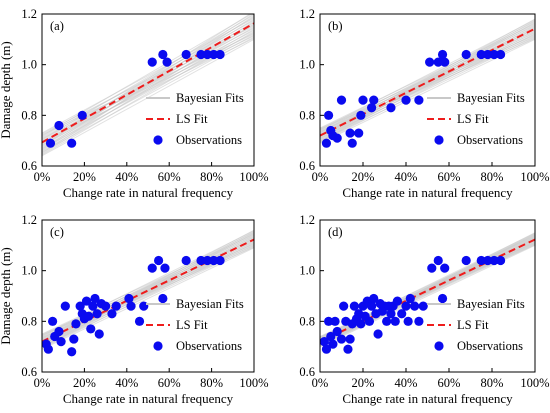 This screenshot has width=550, height=413. Describe the element at coordinates (6, 295) in the screenshot. I see `y-axis-label: Damage depth (m)` at that location.